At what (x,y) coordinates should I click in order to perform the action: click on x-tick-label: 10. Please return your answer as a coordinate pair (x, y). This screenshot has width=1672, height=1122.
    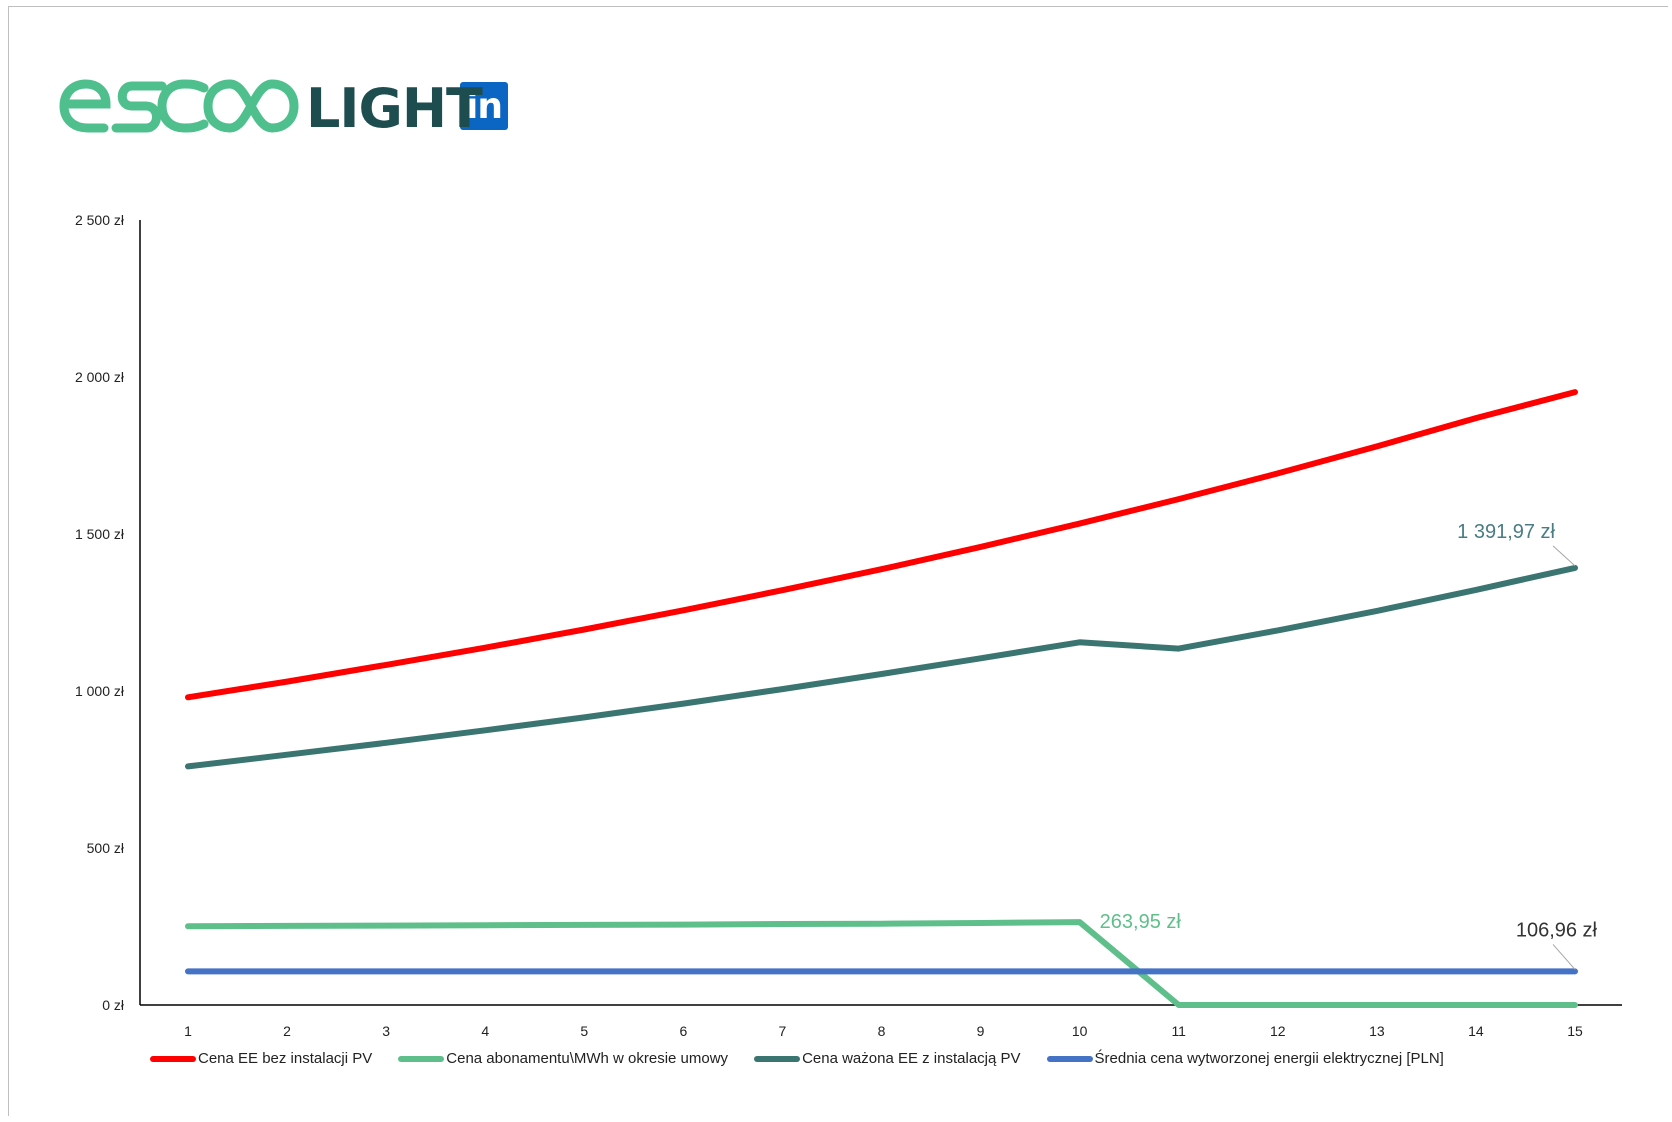
    Looking at the image, I should click on (1080, 1031).